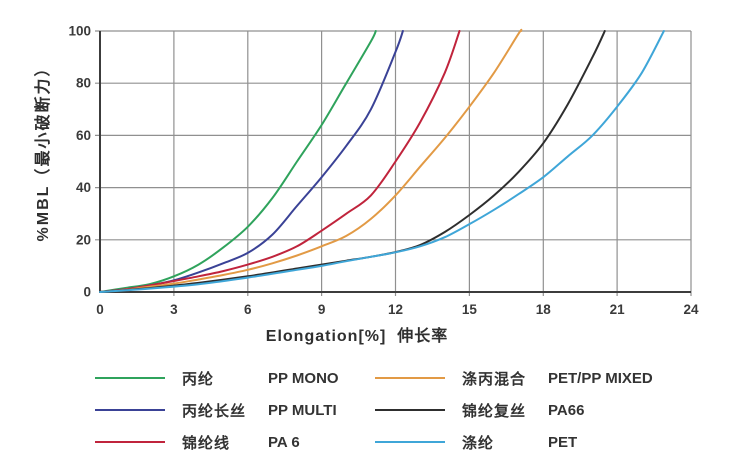 This screenshot has width=730, height=475. What do you see at coordinates (494, 411) in the screenshot?
I see `legend-label-cn: 锦纶复丝` at bounding box center [494, 411].